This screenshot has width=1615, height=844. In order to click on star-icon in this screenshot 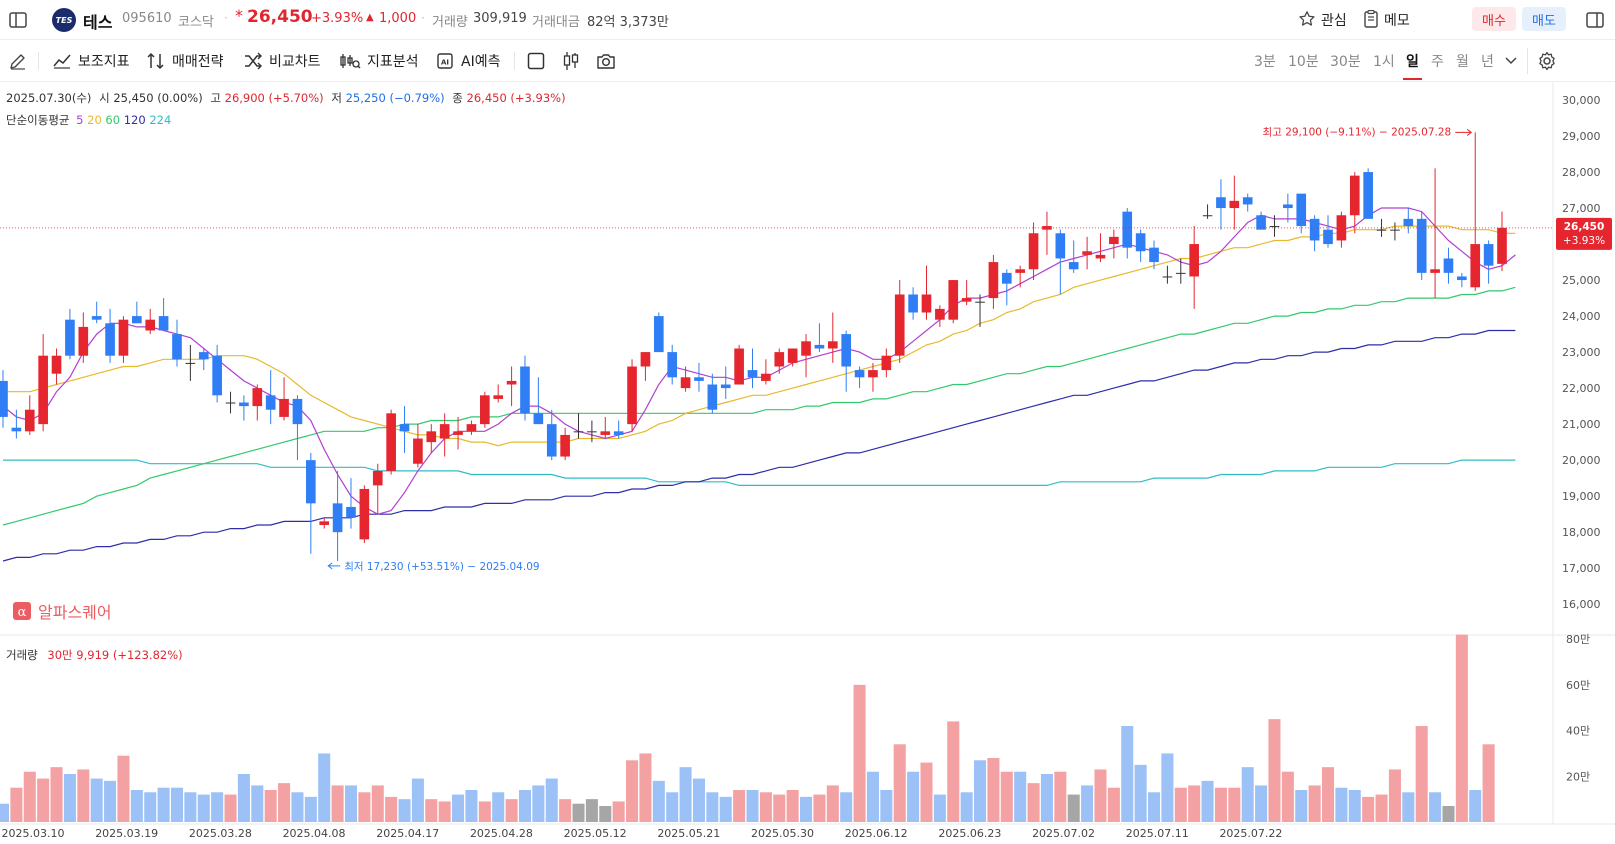, I will do `click(1307, 19)`.